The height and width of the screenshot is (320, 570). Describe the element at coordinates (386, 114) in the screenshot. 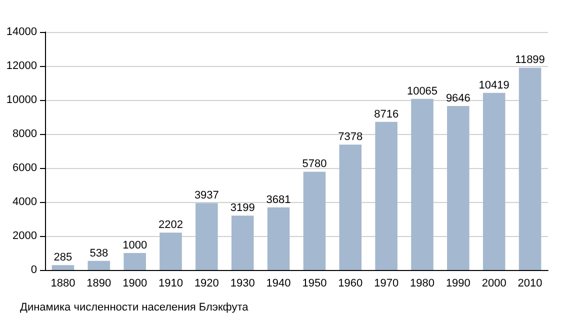

I see `data-label: 8716` at that location.